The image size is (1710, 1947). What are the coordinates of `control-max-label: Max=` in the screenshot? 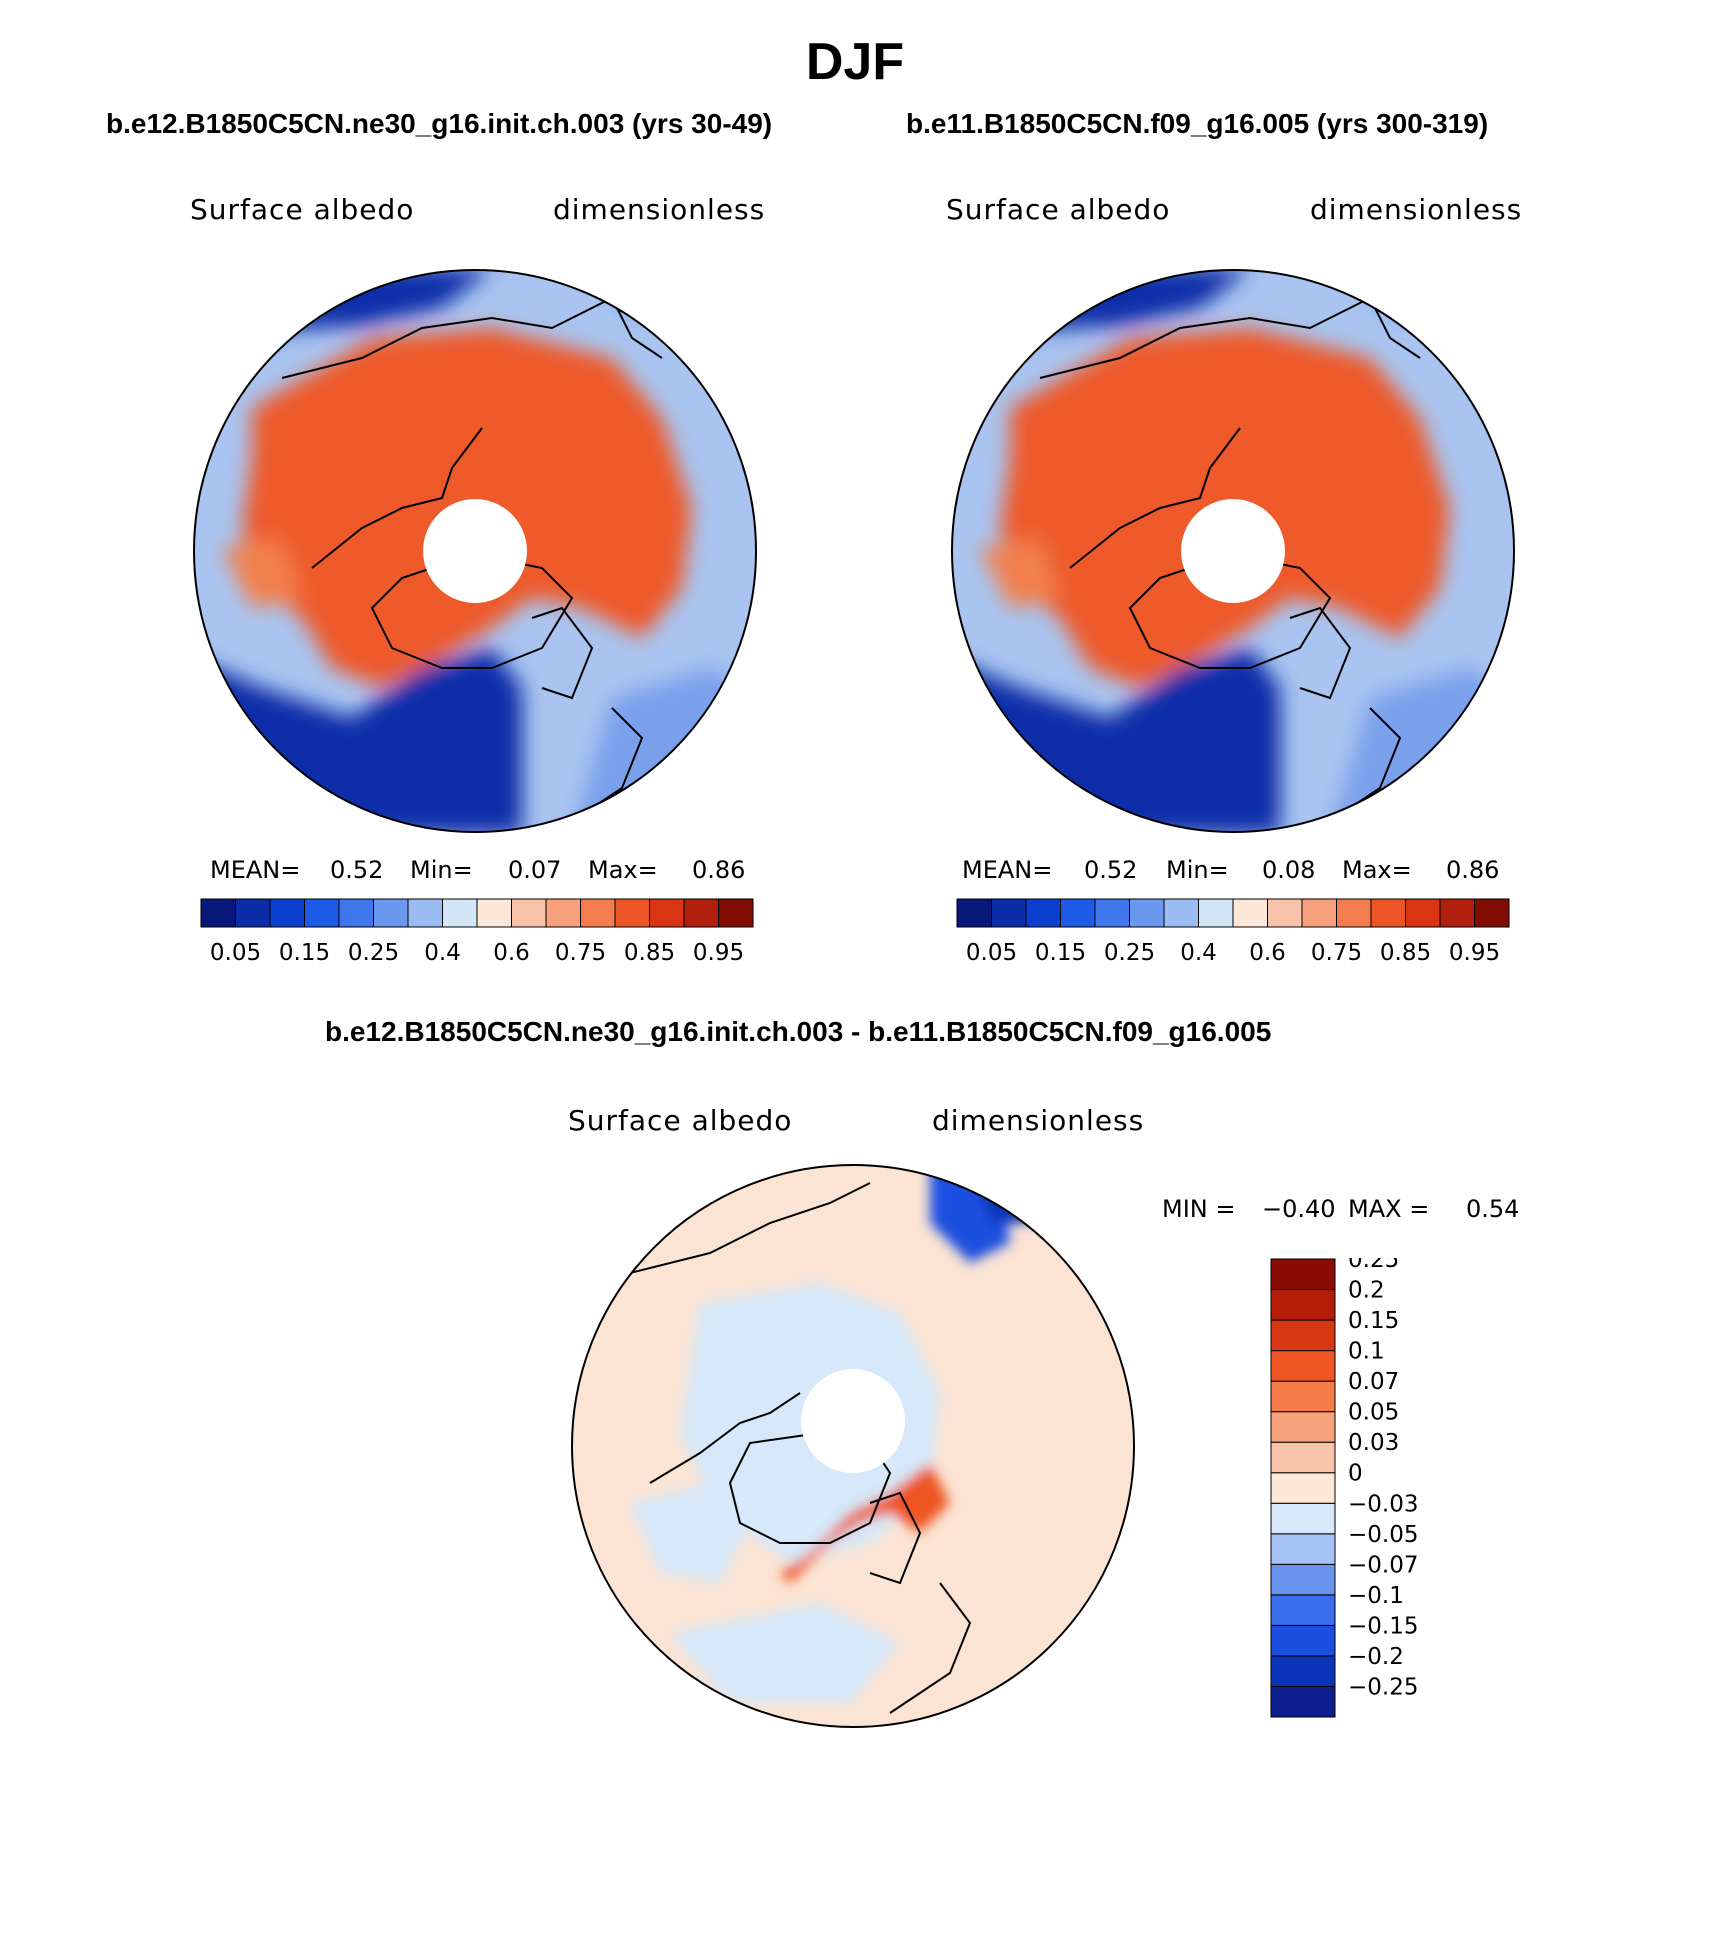 It's located at (1377, 870).